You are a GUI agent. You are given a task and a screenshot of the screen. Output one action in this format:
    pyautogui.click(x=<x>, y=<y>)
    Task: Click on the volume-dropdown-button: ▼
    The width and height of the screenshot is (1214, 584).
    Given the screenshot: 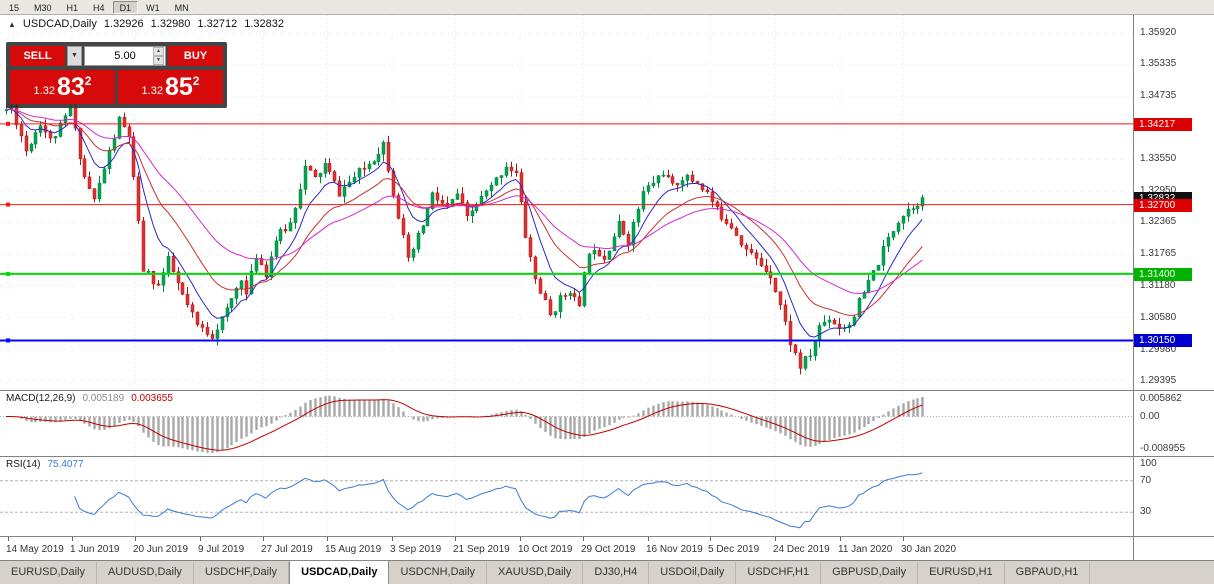 What is the action you would take?
    pyautogui.click(x=74, y=56)
    